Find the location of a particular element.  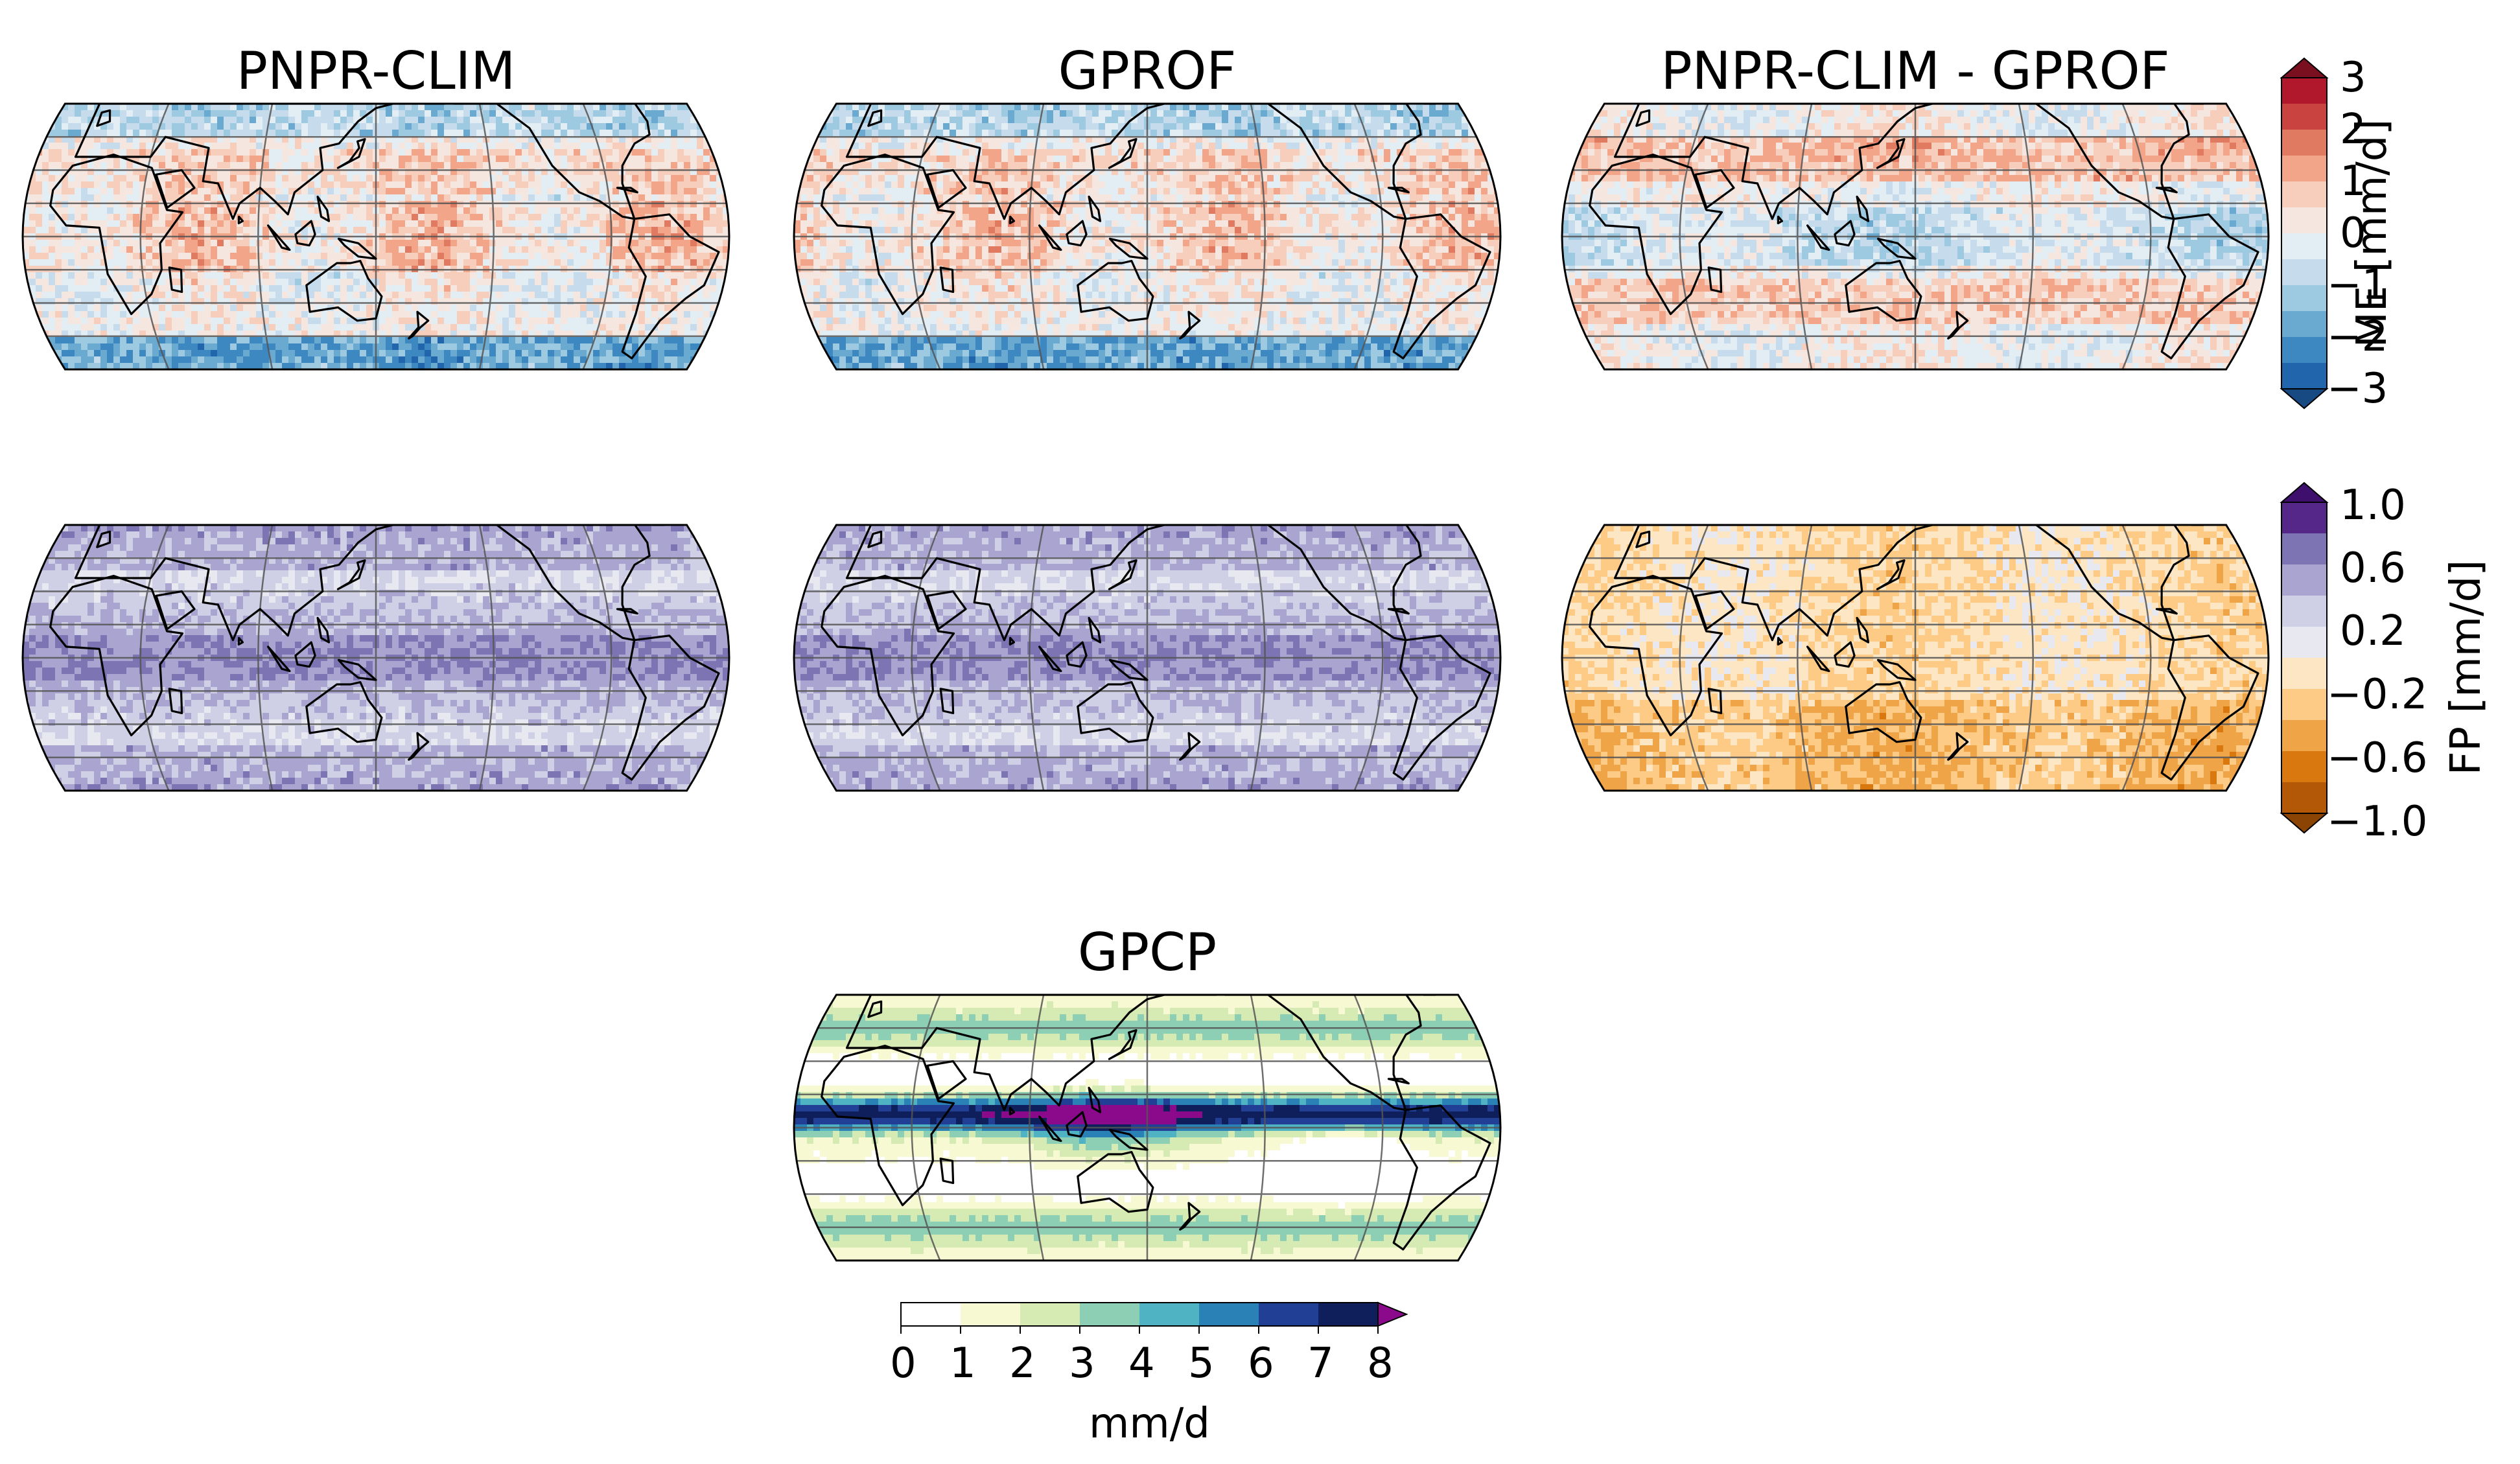

panel-title-difference: PNPR-CLIM - GPROF is located at coordinates (1915, 71).